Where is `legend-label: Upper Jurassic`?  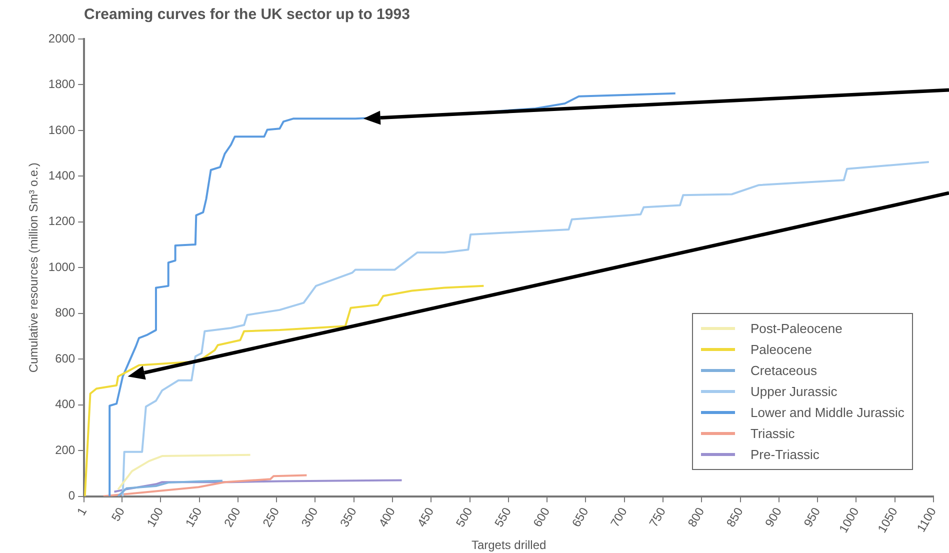
legend-label: Upper Jurassic is located at coordinates (794, 392).